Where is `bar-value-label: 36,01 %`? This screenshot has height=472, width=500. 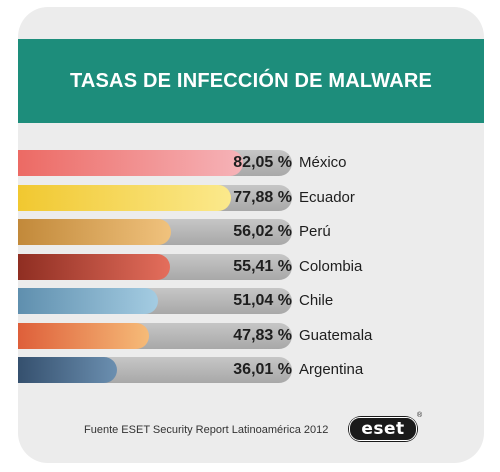 bar-value-label: 36,01 % is located at coordinates (262, 369).